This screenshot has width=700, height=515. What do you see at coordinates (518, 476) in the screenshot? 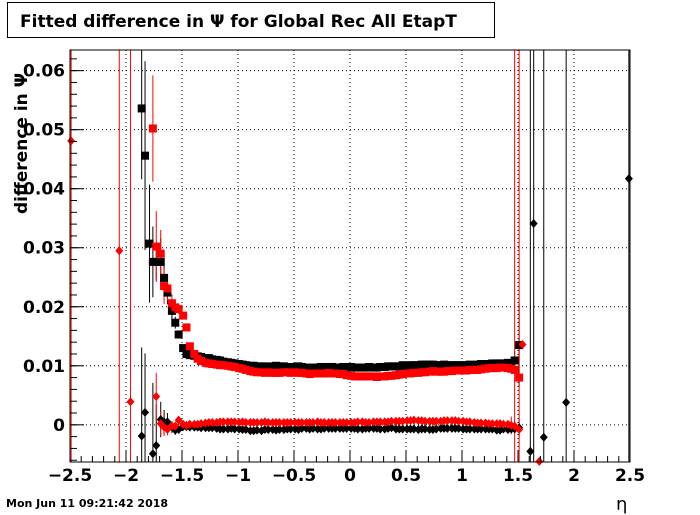
I see `x-tick-label: 1.5` at bounding box center [518, 476].